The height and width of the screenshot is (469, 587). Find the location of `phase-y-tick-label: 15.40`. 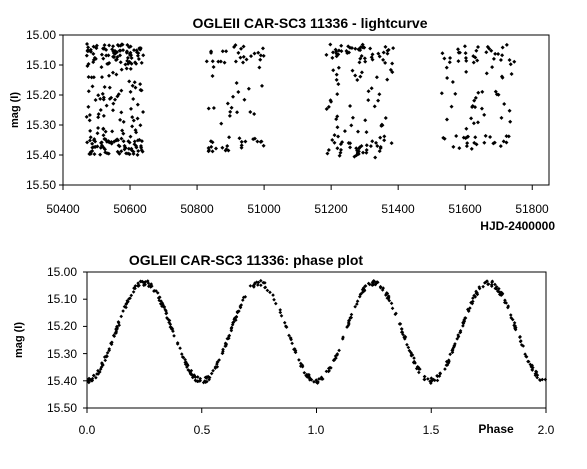

phase-y-tick-label: 15.40 is located at coordinates (62, 381).